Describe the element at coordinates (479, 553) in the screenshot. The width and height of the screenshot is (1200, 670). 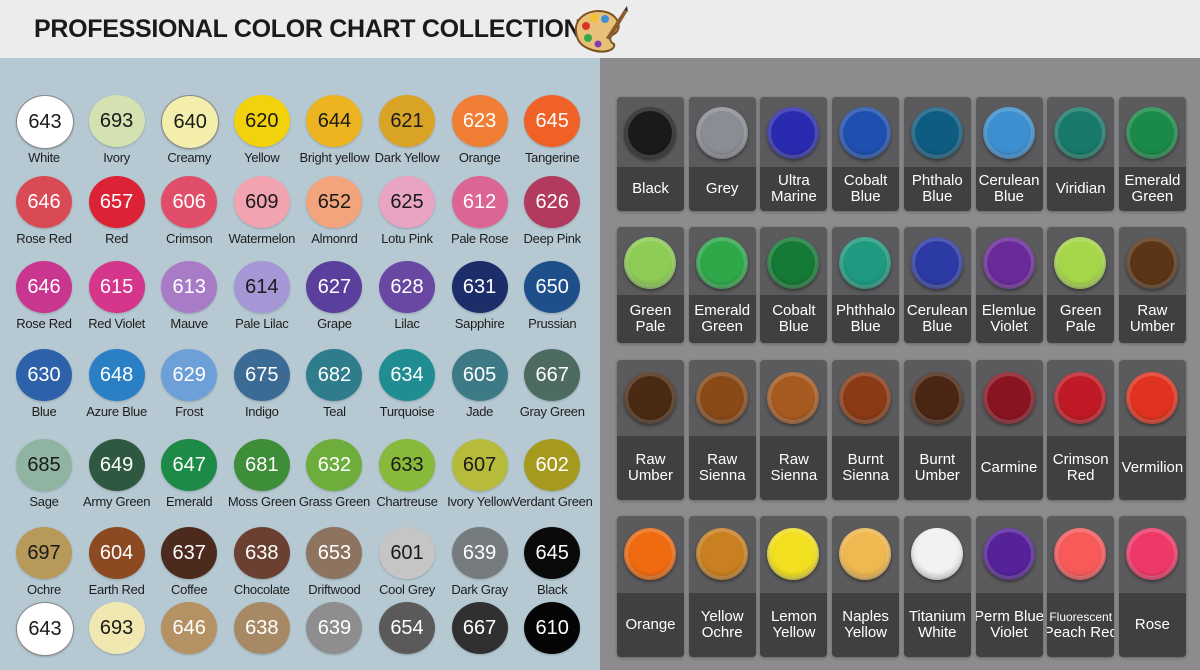
I see `color-swatch: 639` at that location.